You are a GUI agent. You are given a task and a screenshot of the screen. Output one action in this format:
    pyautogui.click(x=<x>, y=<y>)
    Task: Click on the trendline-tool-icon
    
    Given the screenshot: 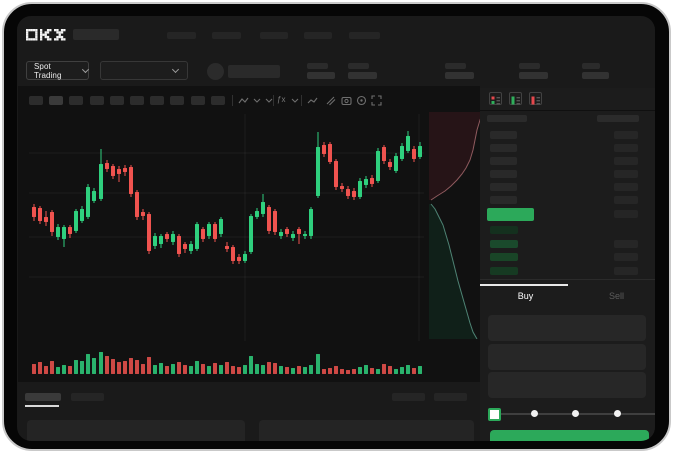 What is the action you would take?
    pyautogui.click(x=330, y=100)
    